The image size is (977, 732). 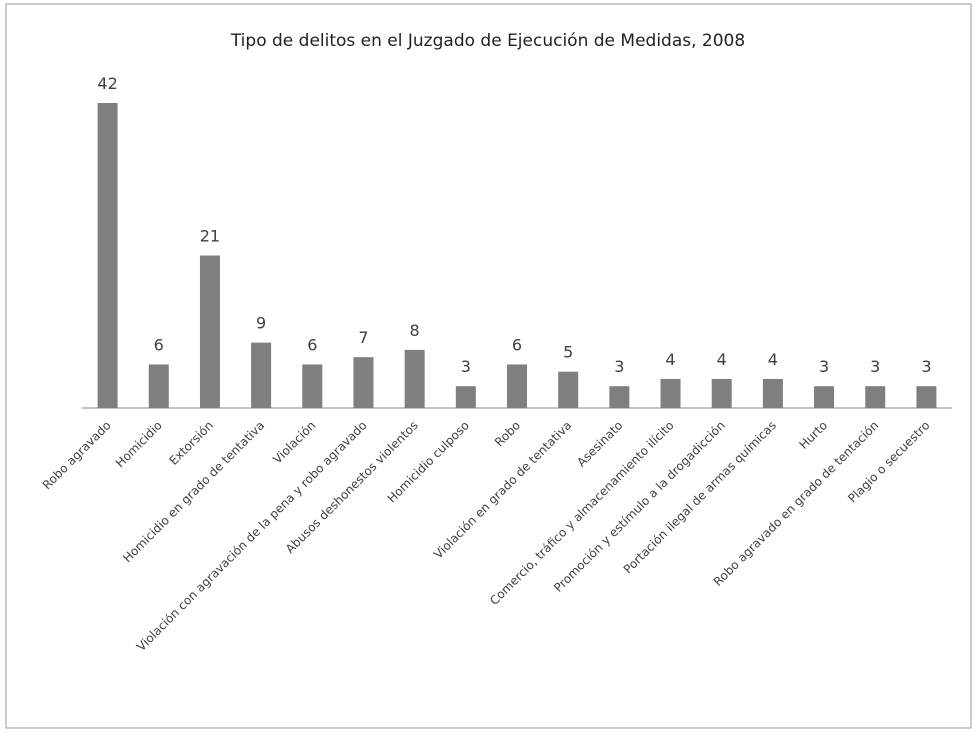 I want to click on value-label: 8, so click(x=415, y=330).